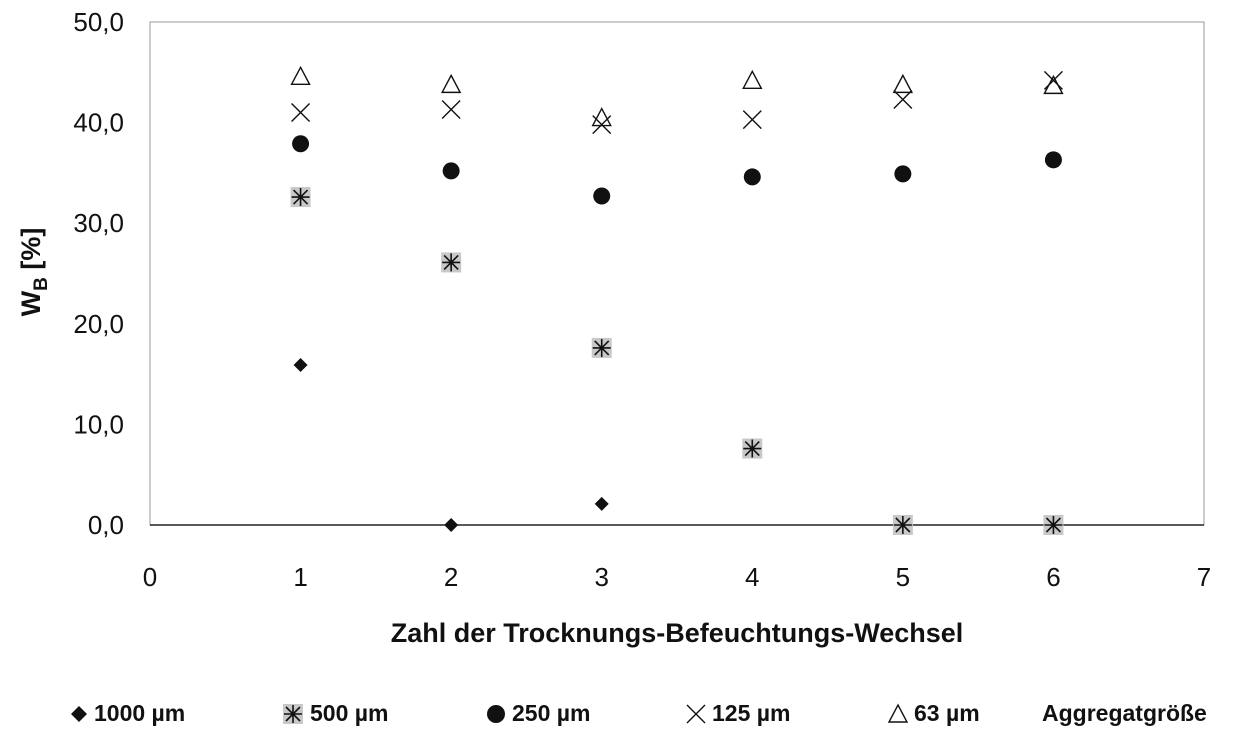 This screenshot has width=1247, height=742. Describe the element at coordinates (41, 284) in the screenshot. I see `y-axis-title-subscript: B` at that location.